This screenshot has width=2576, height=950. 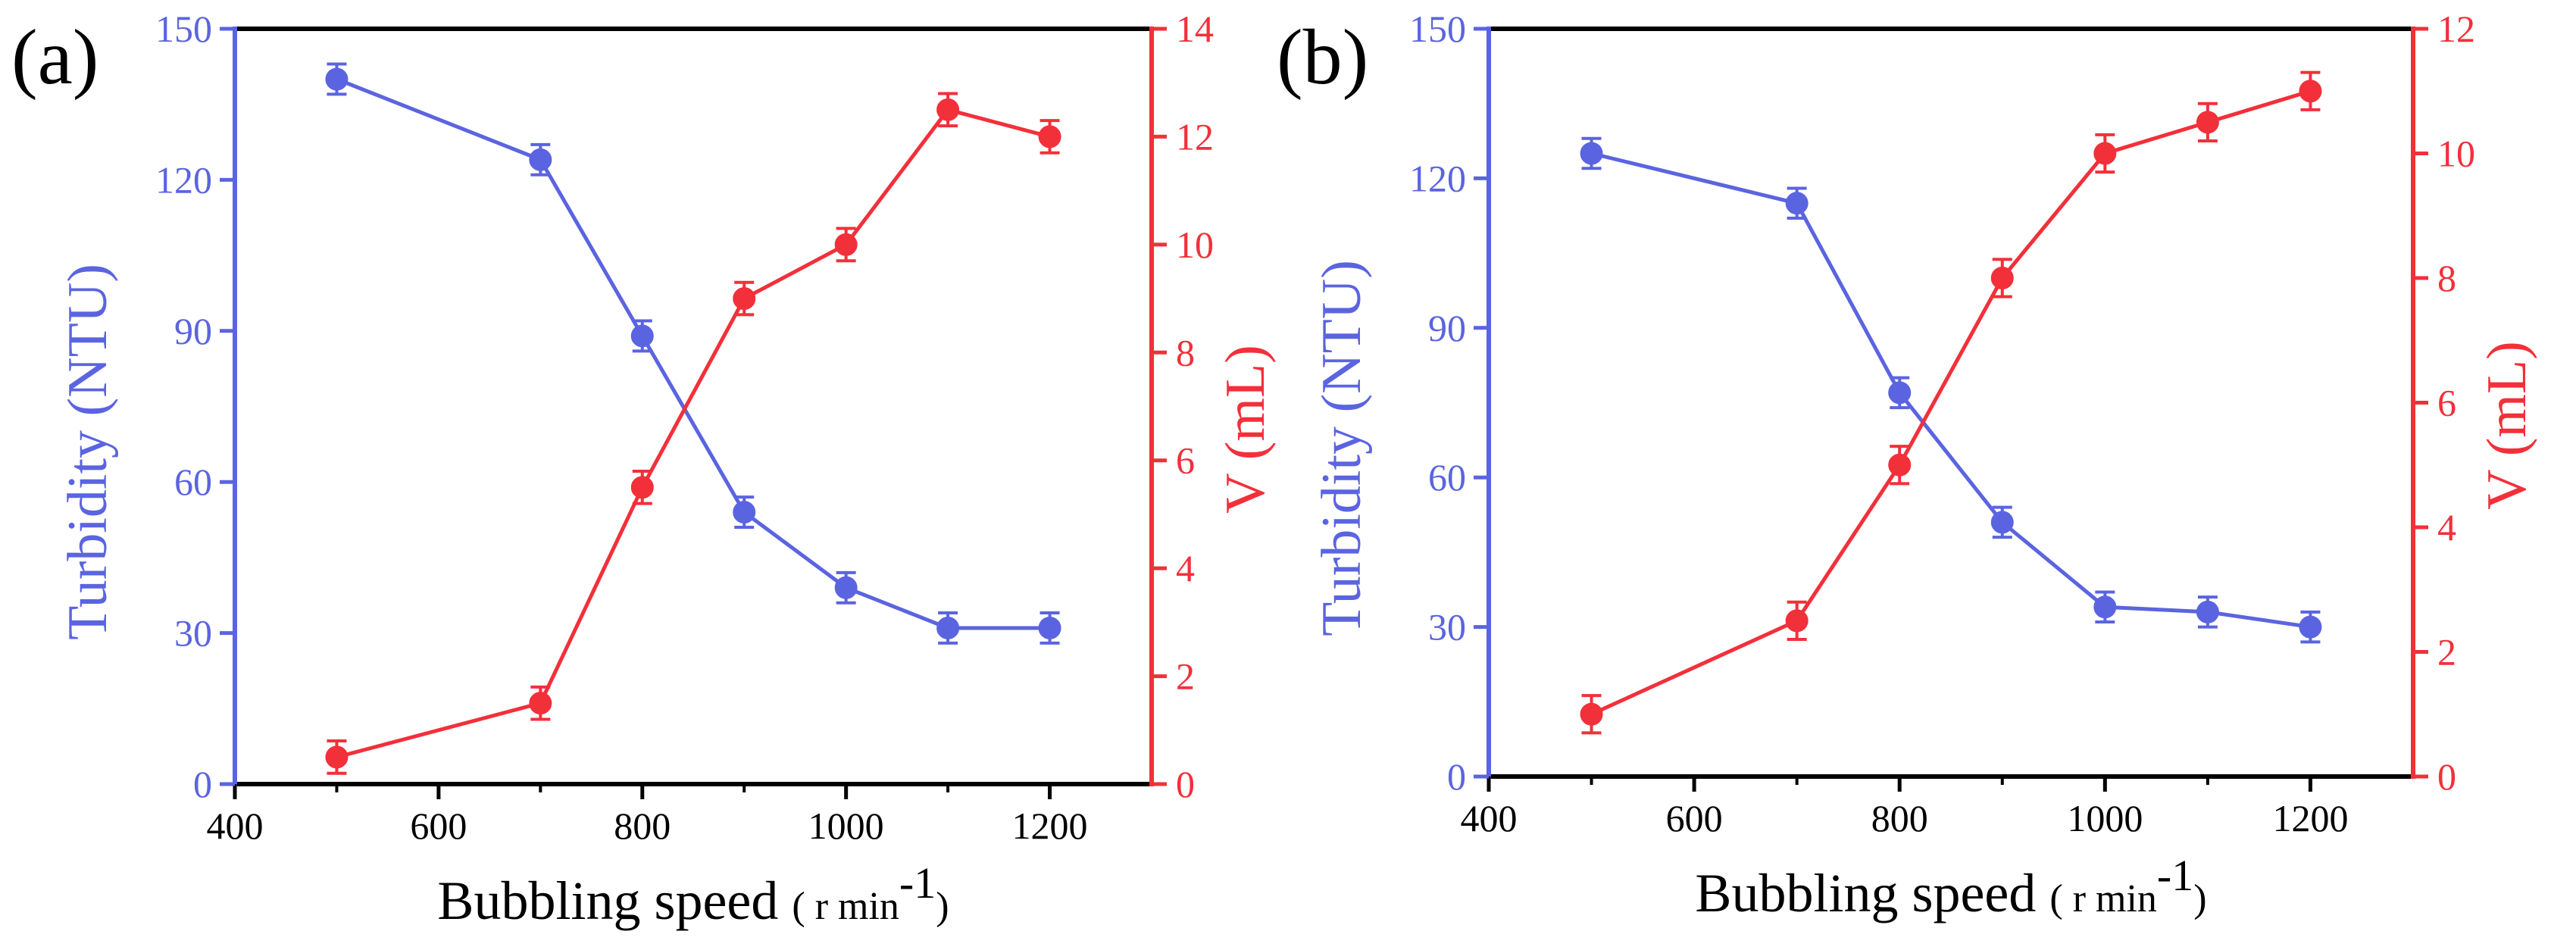 I want to click on series-line, so click(x=1951, y=391).